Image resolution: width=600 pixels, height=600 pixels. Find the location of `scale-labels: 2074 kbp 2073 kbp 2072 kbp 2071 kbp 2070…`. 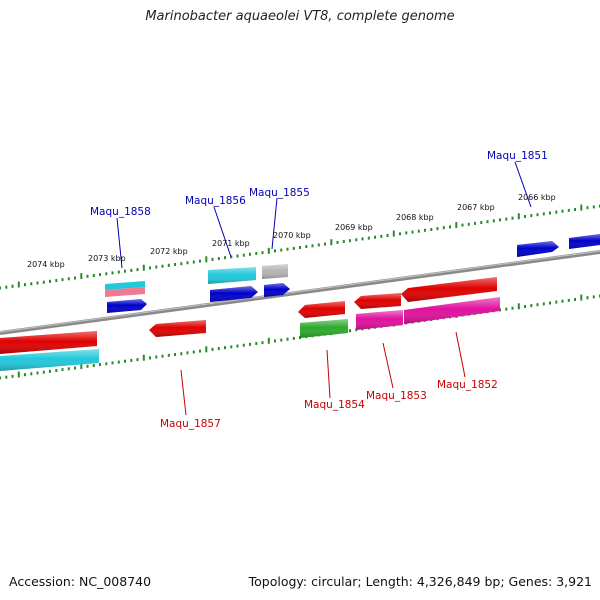

scale-labels: 2074 kbp 2073 kbp 2072 kbp 2071 kbp 2070… is located at coordinates (291, 231).